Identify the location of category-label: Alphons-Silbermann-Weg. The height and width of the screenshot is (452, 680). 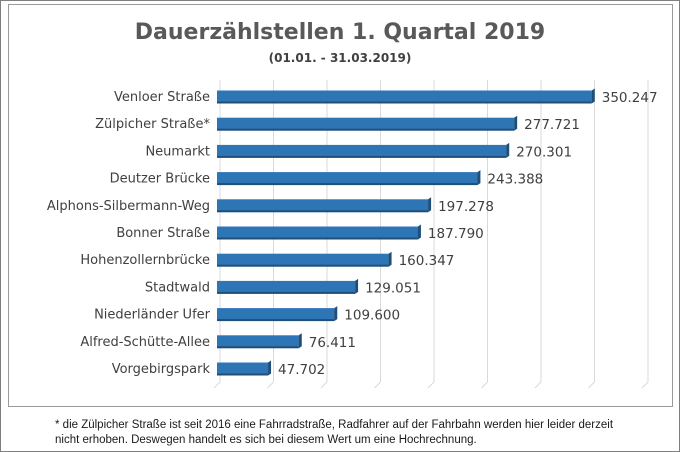
(128, 206).